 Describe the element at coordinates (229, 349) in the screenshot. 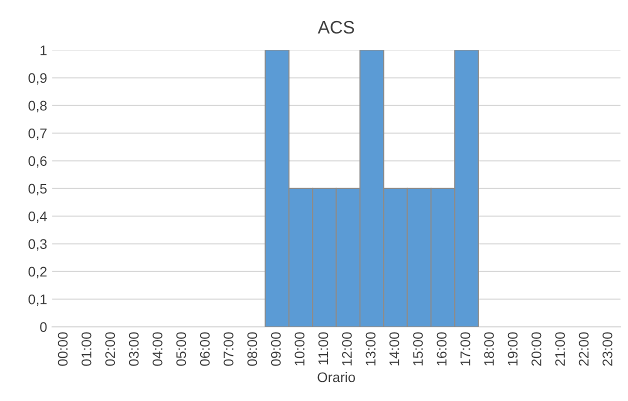

I see `x-tick-label: 07:00` at that location.